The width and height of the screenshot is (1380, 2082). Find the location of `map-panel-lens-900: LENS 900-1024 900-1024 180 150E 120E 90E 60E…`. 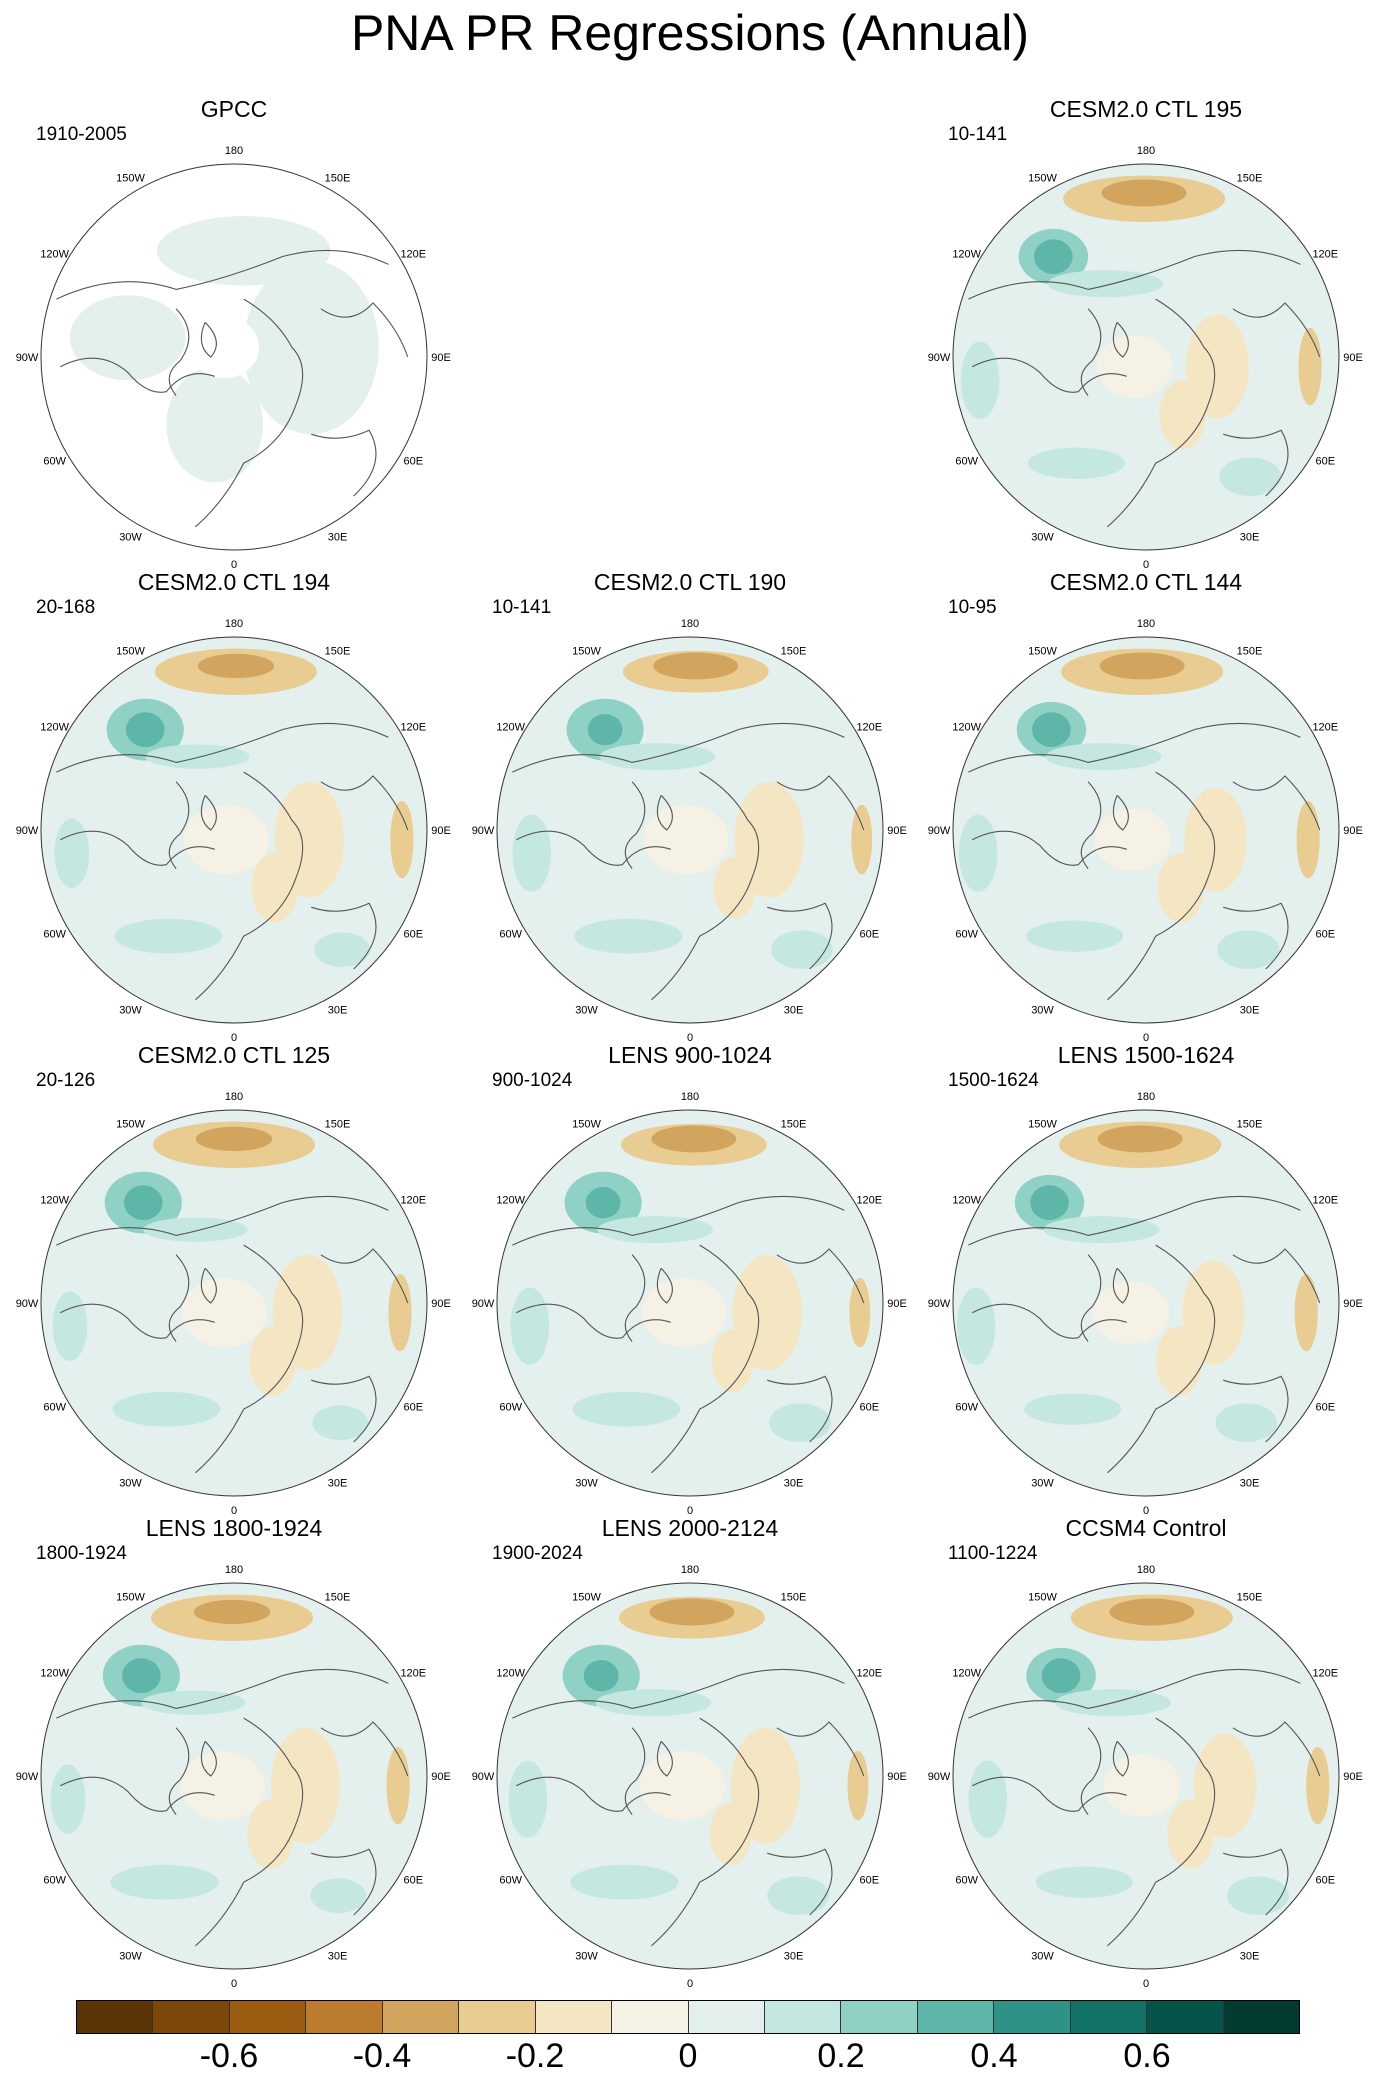

map-panel-lens-900: LENS 900-1024 900-1024 180 150E 120E 90E 60E… is located at coordinates (689, 1279).